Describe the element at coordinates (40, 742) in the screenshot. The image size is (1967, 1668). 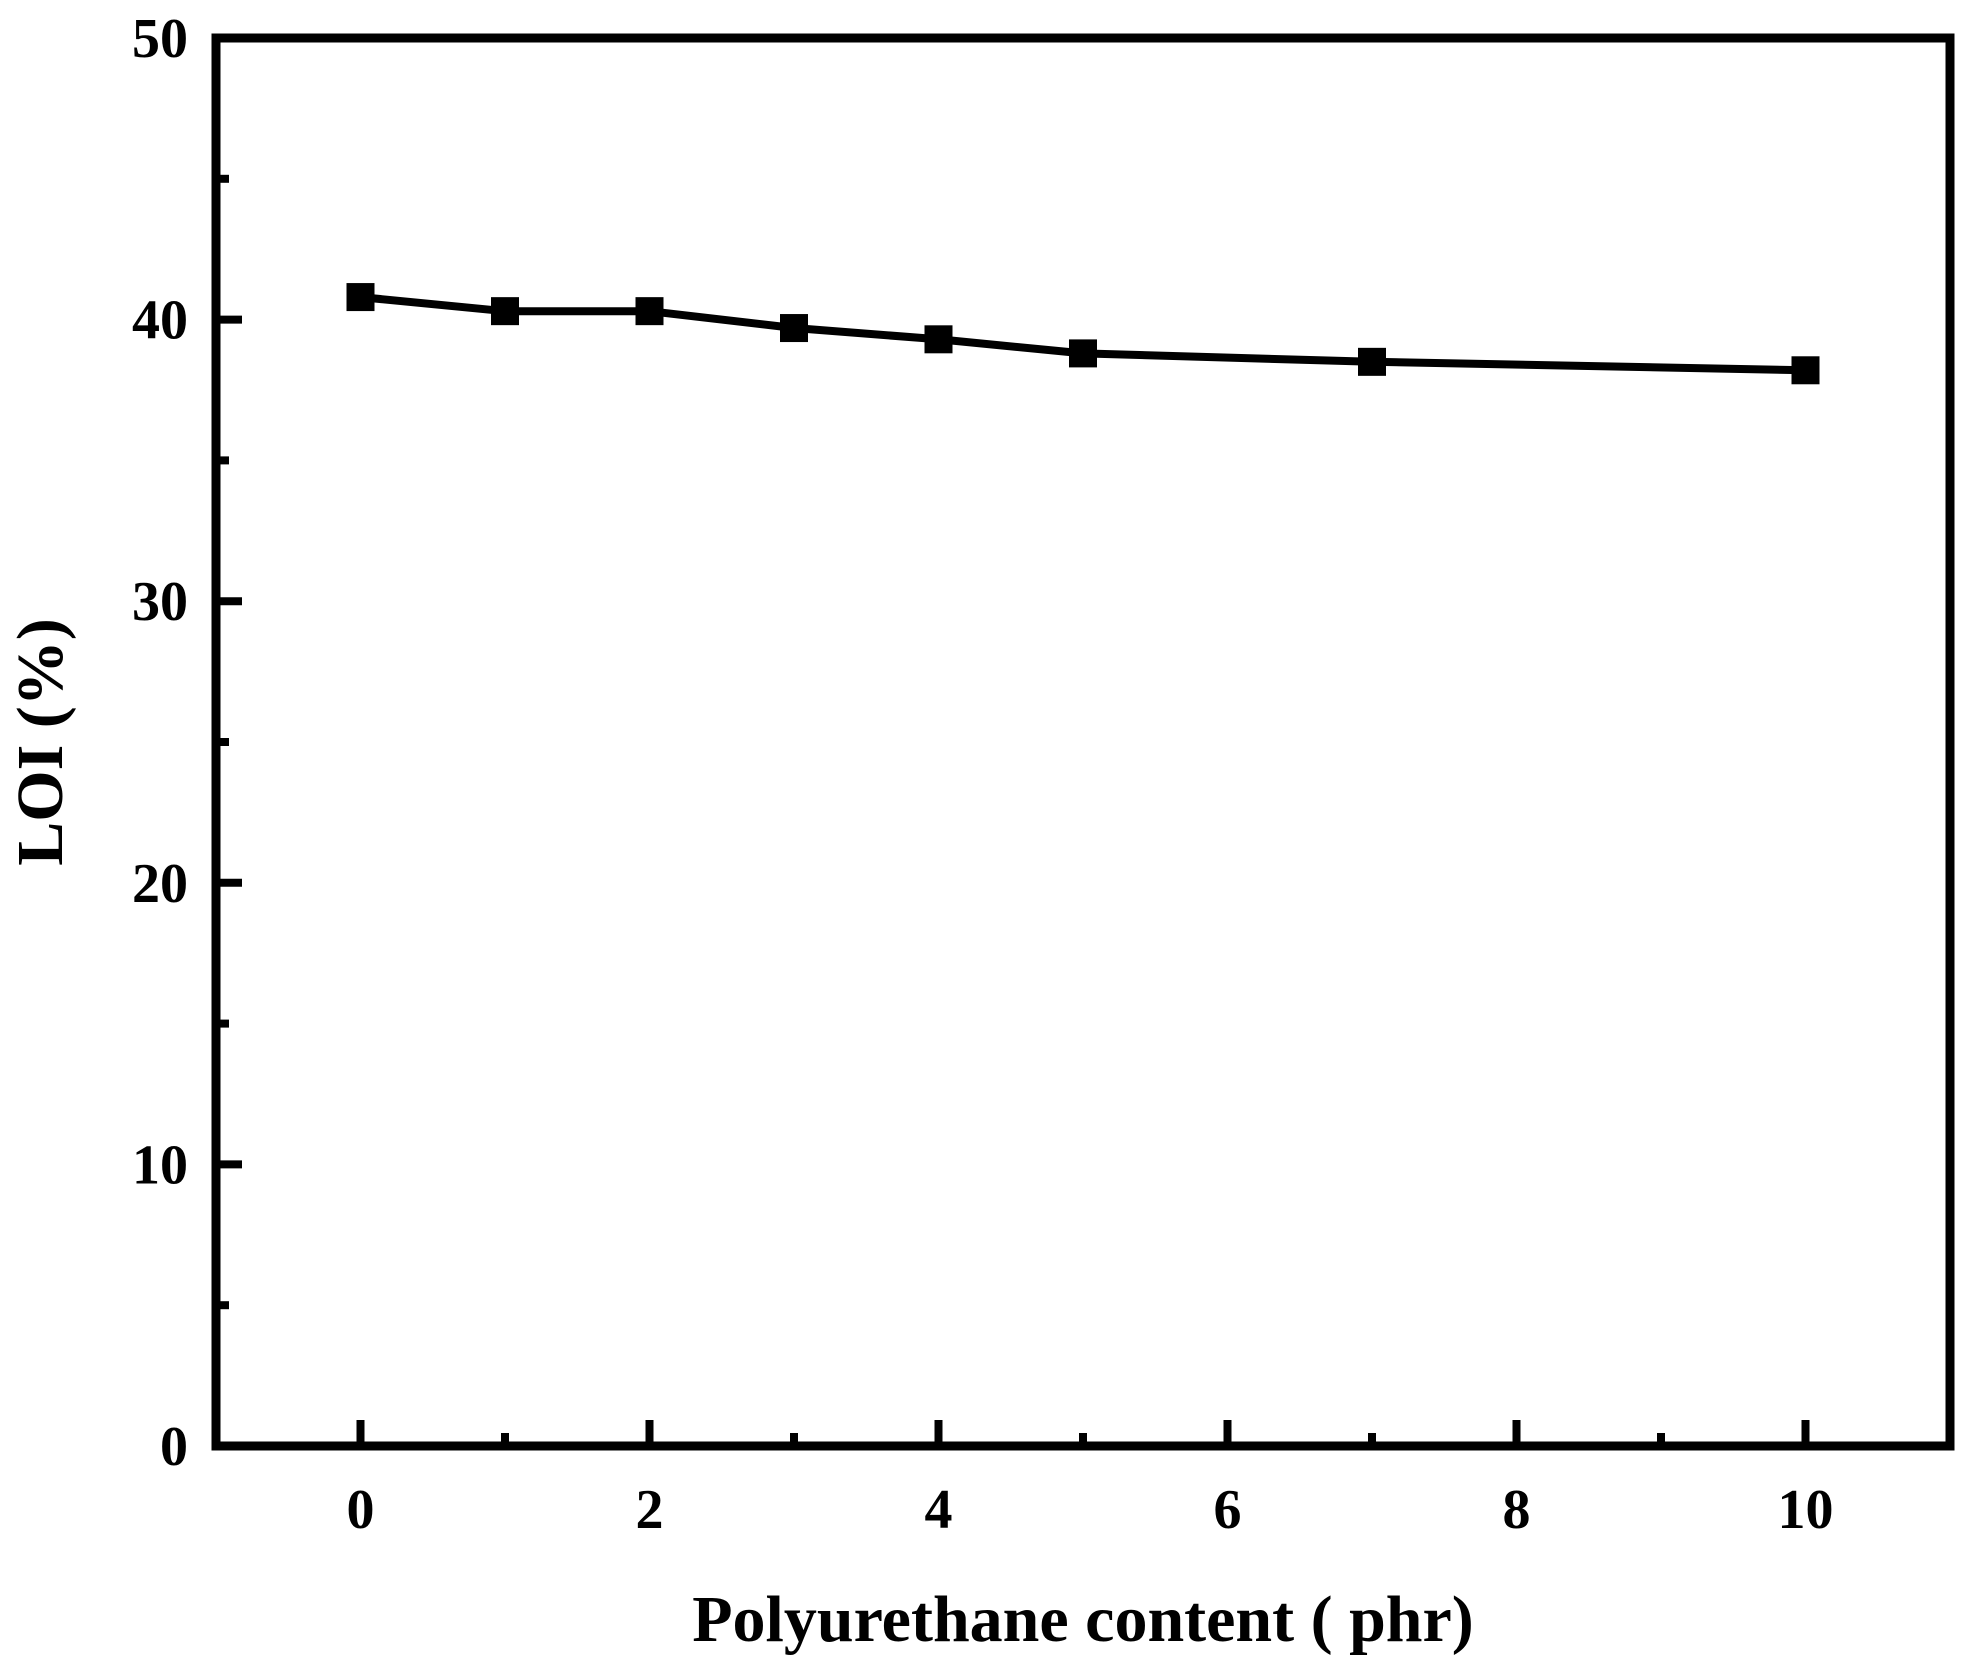
I see `y-axis-title: LOI (%)` at that location.